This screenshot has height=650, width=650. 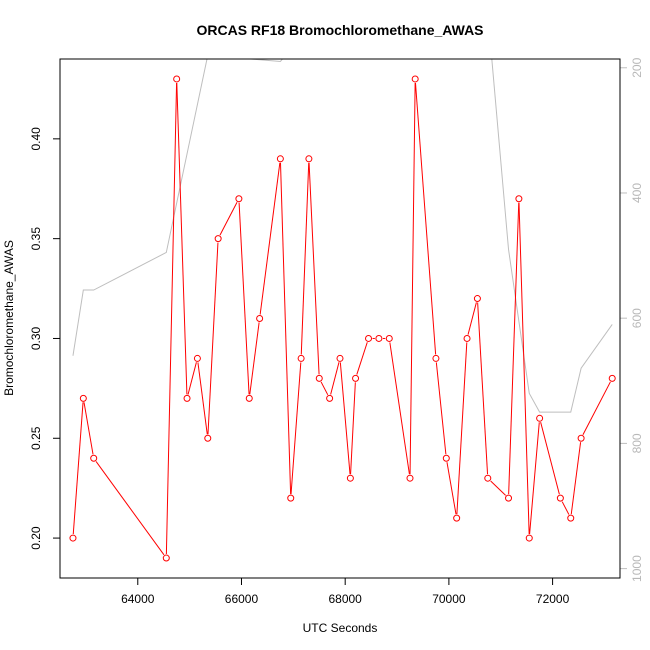 I want to click on y2-tick-label: 600, so click(x=637, y=318).